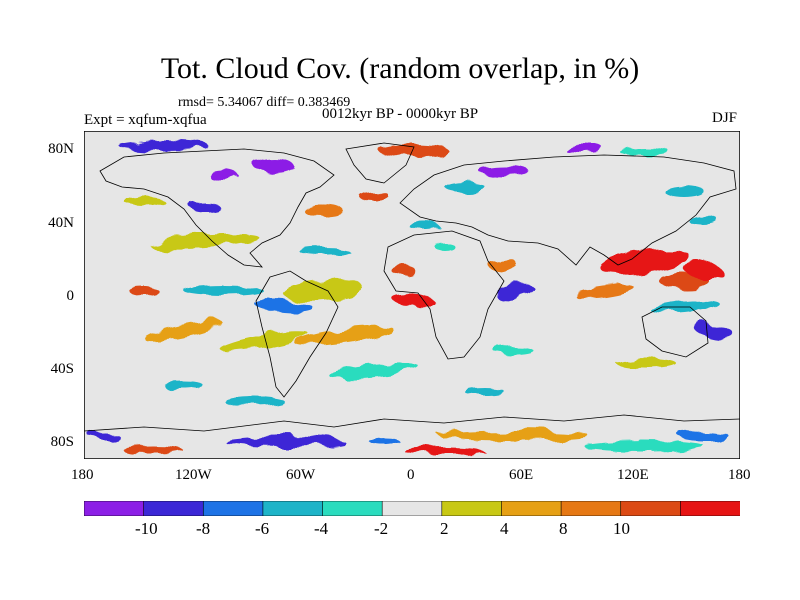 This screenshot has width=800, height=600. What do you see at coordinates (504, 528) in the screenshot?
I see `colorbar-label-4: 4` at bounding box center [504, 528].